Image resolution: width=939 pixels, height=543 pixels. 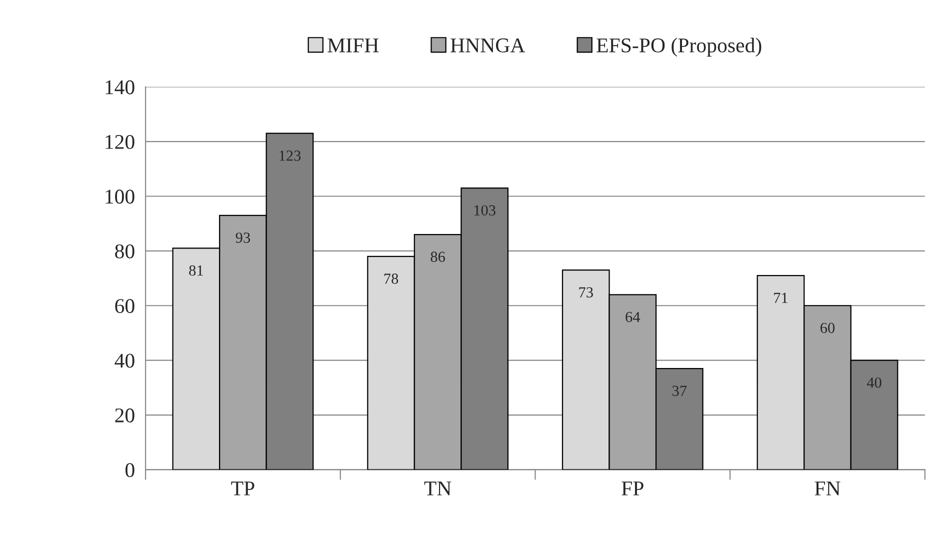 I want to click on y-tick-label: 40, so click(x=124, y=361).